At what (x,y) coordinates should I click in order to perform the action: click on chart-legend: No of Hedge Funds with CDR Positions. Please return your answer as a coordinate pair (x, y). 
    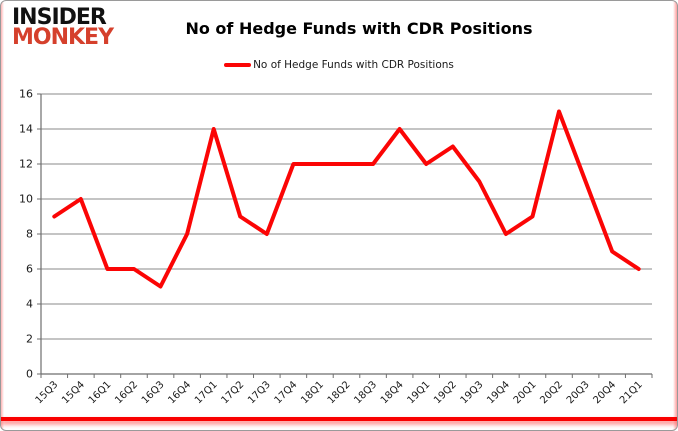
    Looking at the image, I should click on (339, 65).